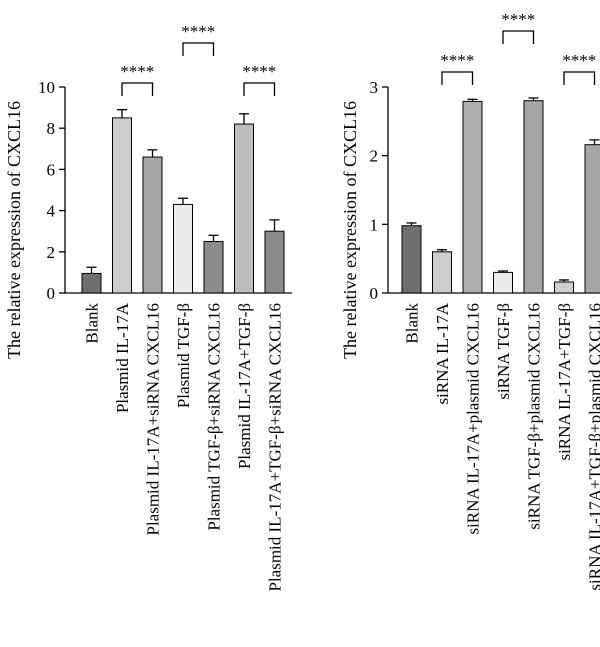 Image resolution: width=600 pixels, height=647 pixels. Describe the element at coordinates (51, 169) in the screenshot. I see `y-tick-label: 6` at that location.